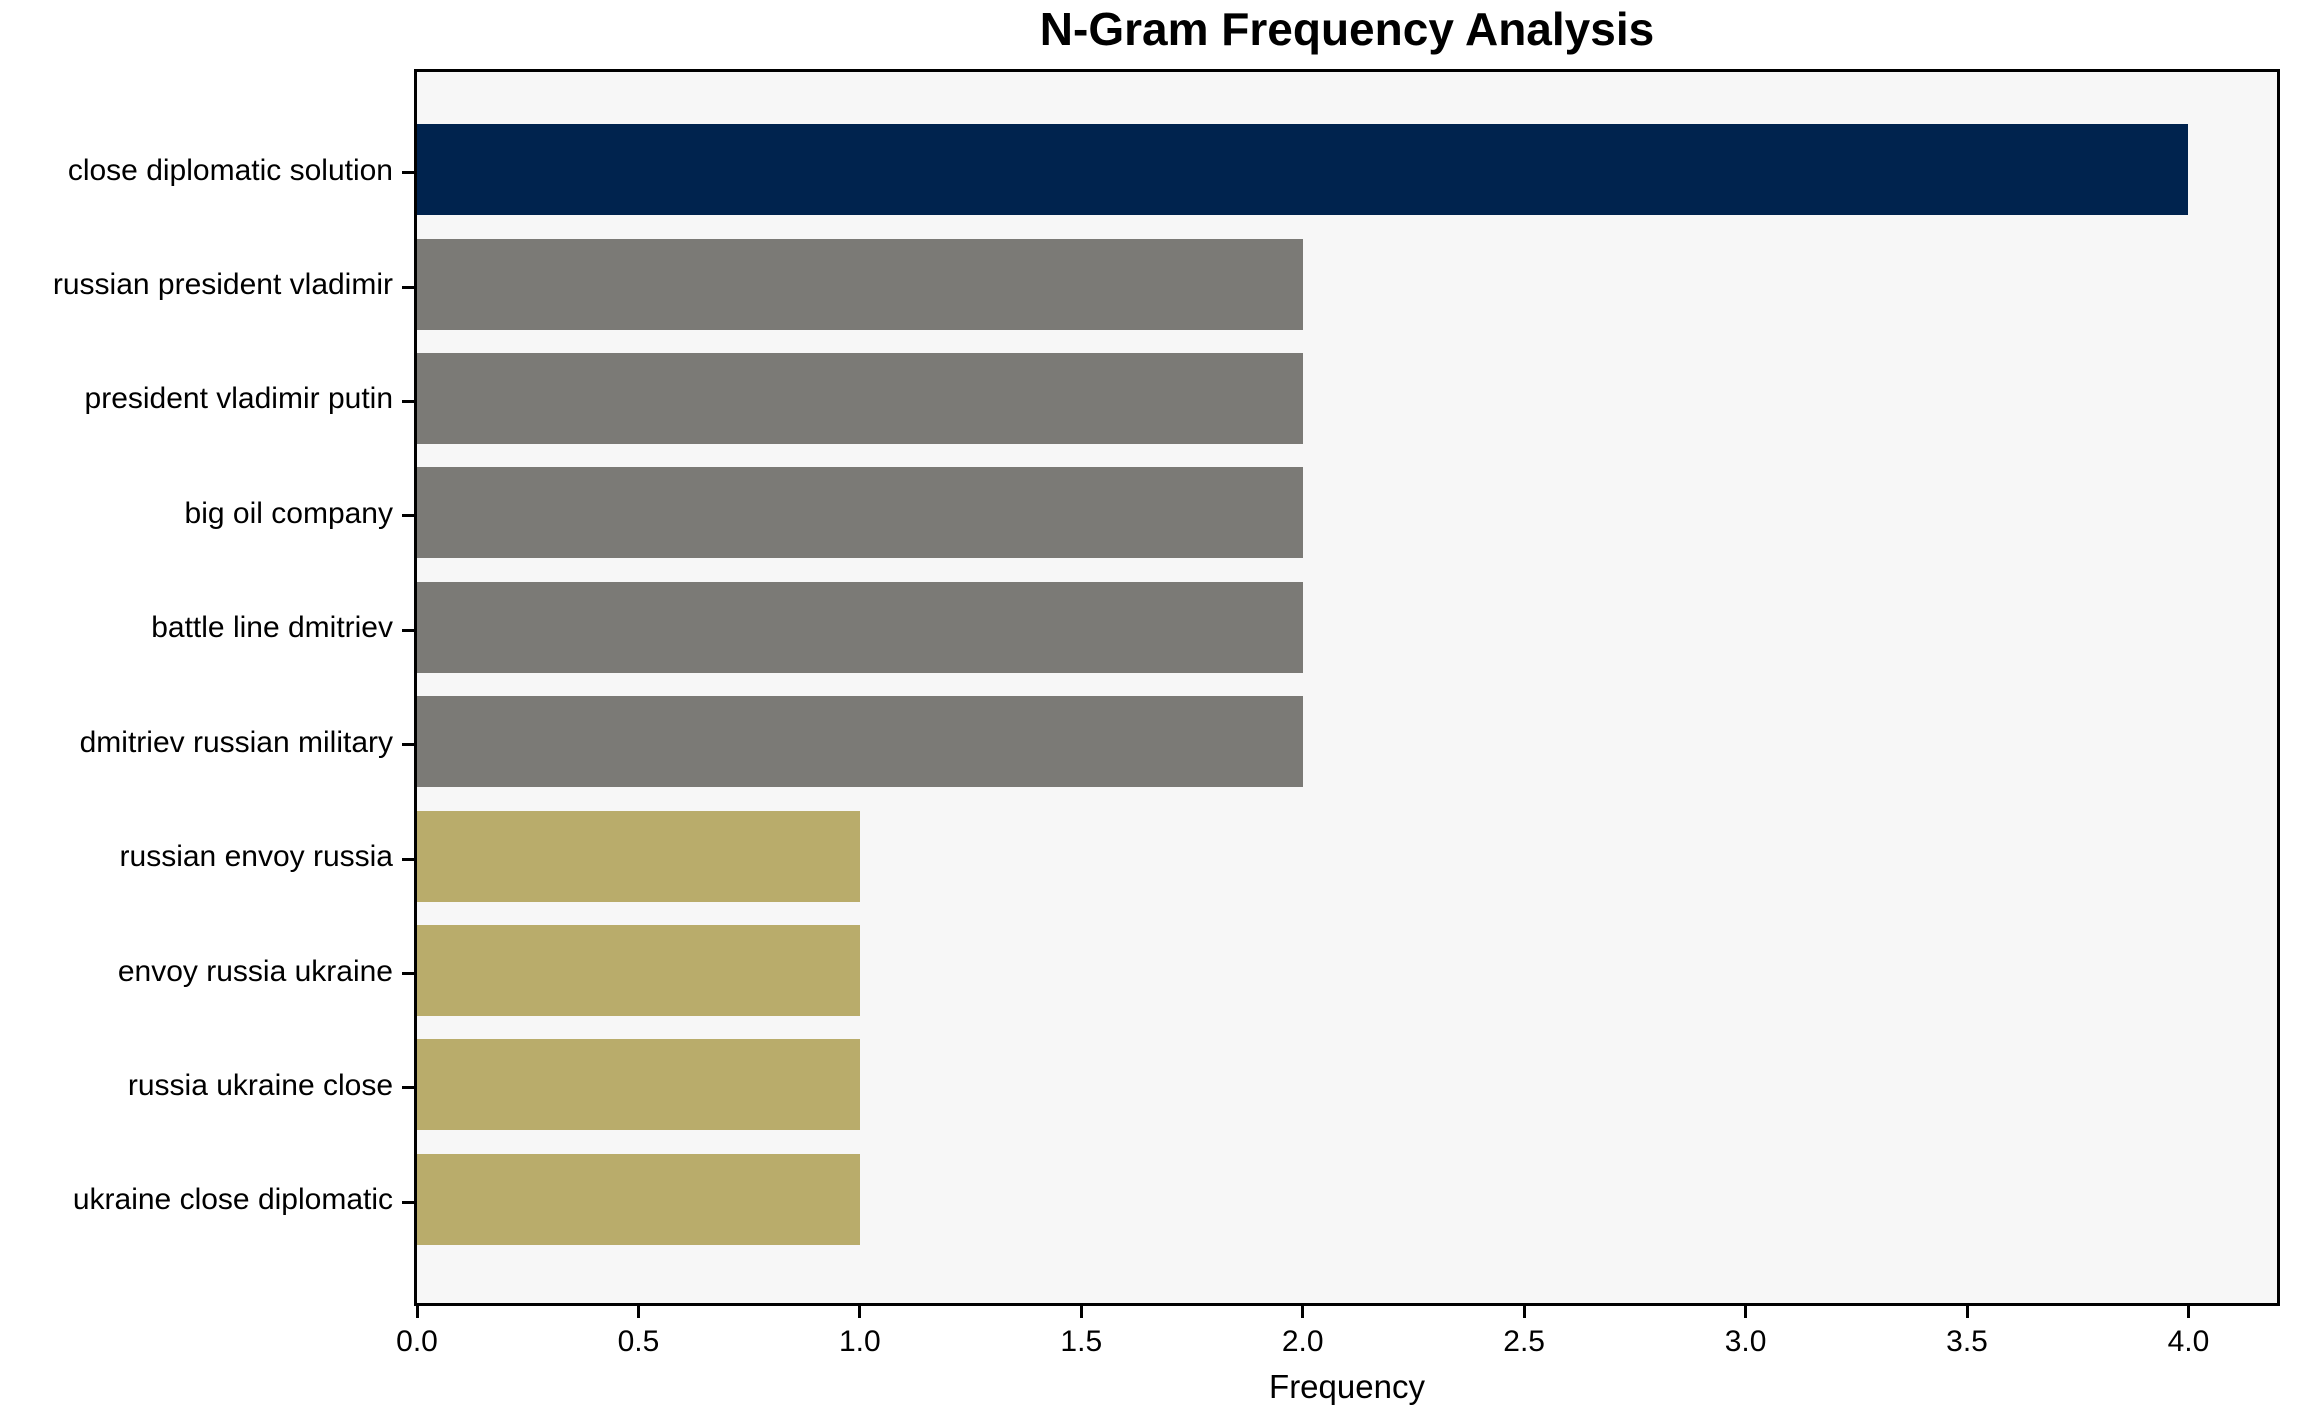 This screenshot has width=2297, height=1414. What do you see at coordinates (1347, 1386) in the screenshot?
I see `x-axis-label: Frequency` at bounding box center [1347, 1386].